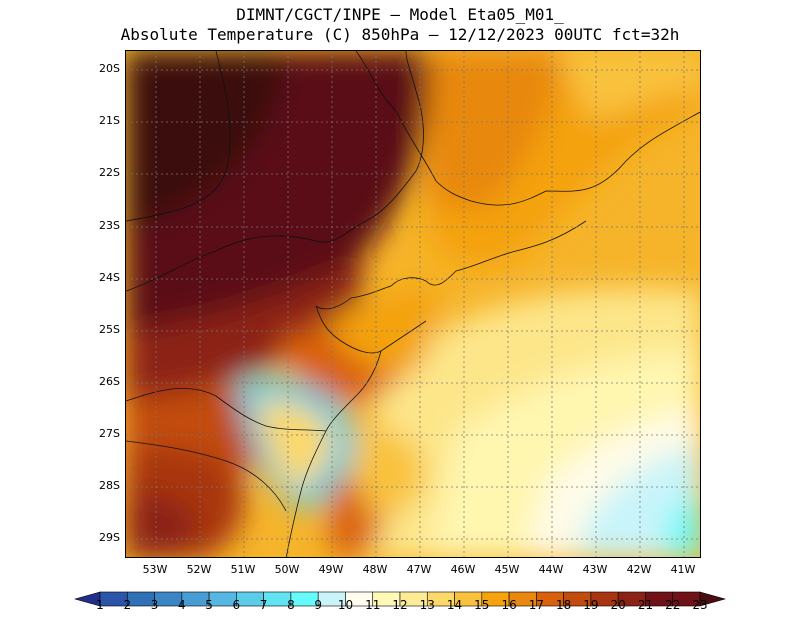 Image resolution: width=800 pixels, height=618 pixels. I want to click on colorbar-label: 15, so click(482, 605).